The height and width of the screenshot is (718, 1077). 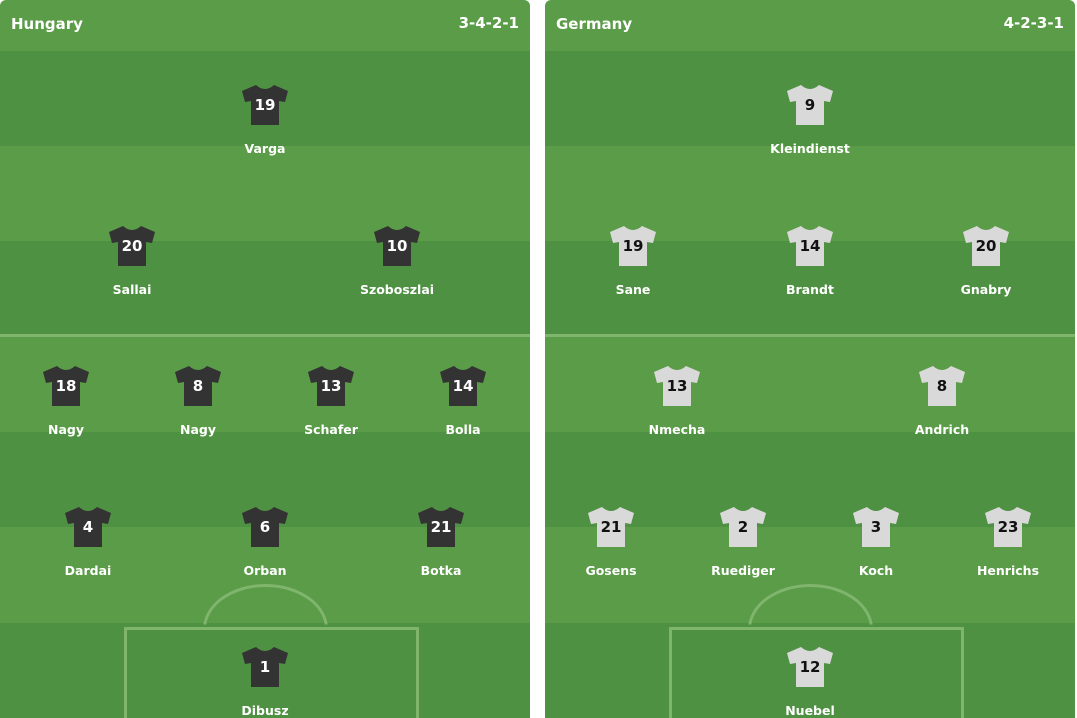 What do you see at coordinates (633, 289) in the screenshot?
I see `player-name: Sane` at bounding box center [633, 289].